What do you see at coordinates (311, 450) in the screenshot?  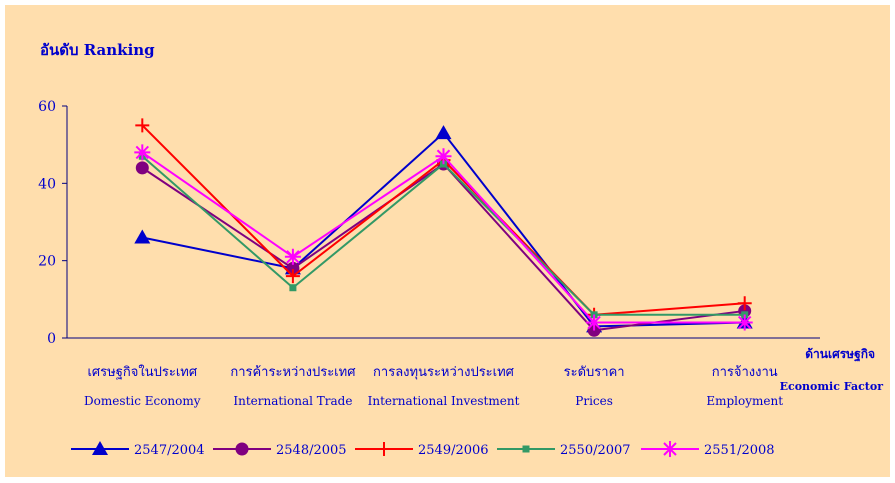 I see `legend-label: 2548/2005` at bounding box center [311, 450].